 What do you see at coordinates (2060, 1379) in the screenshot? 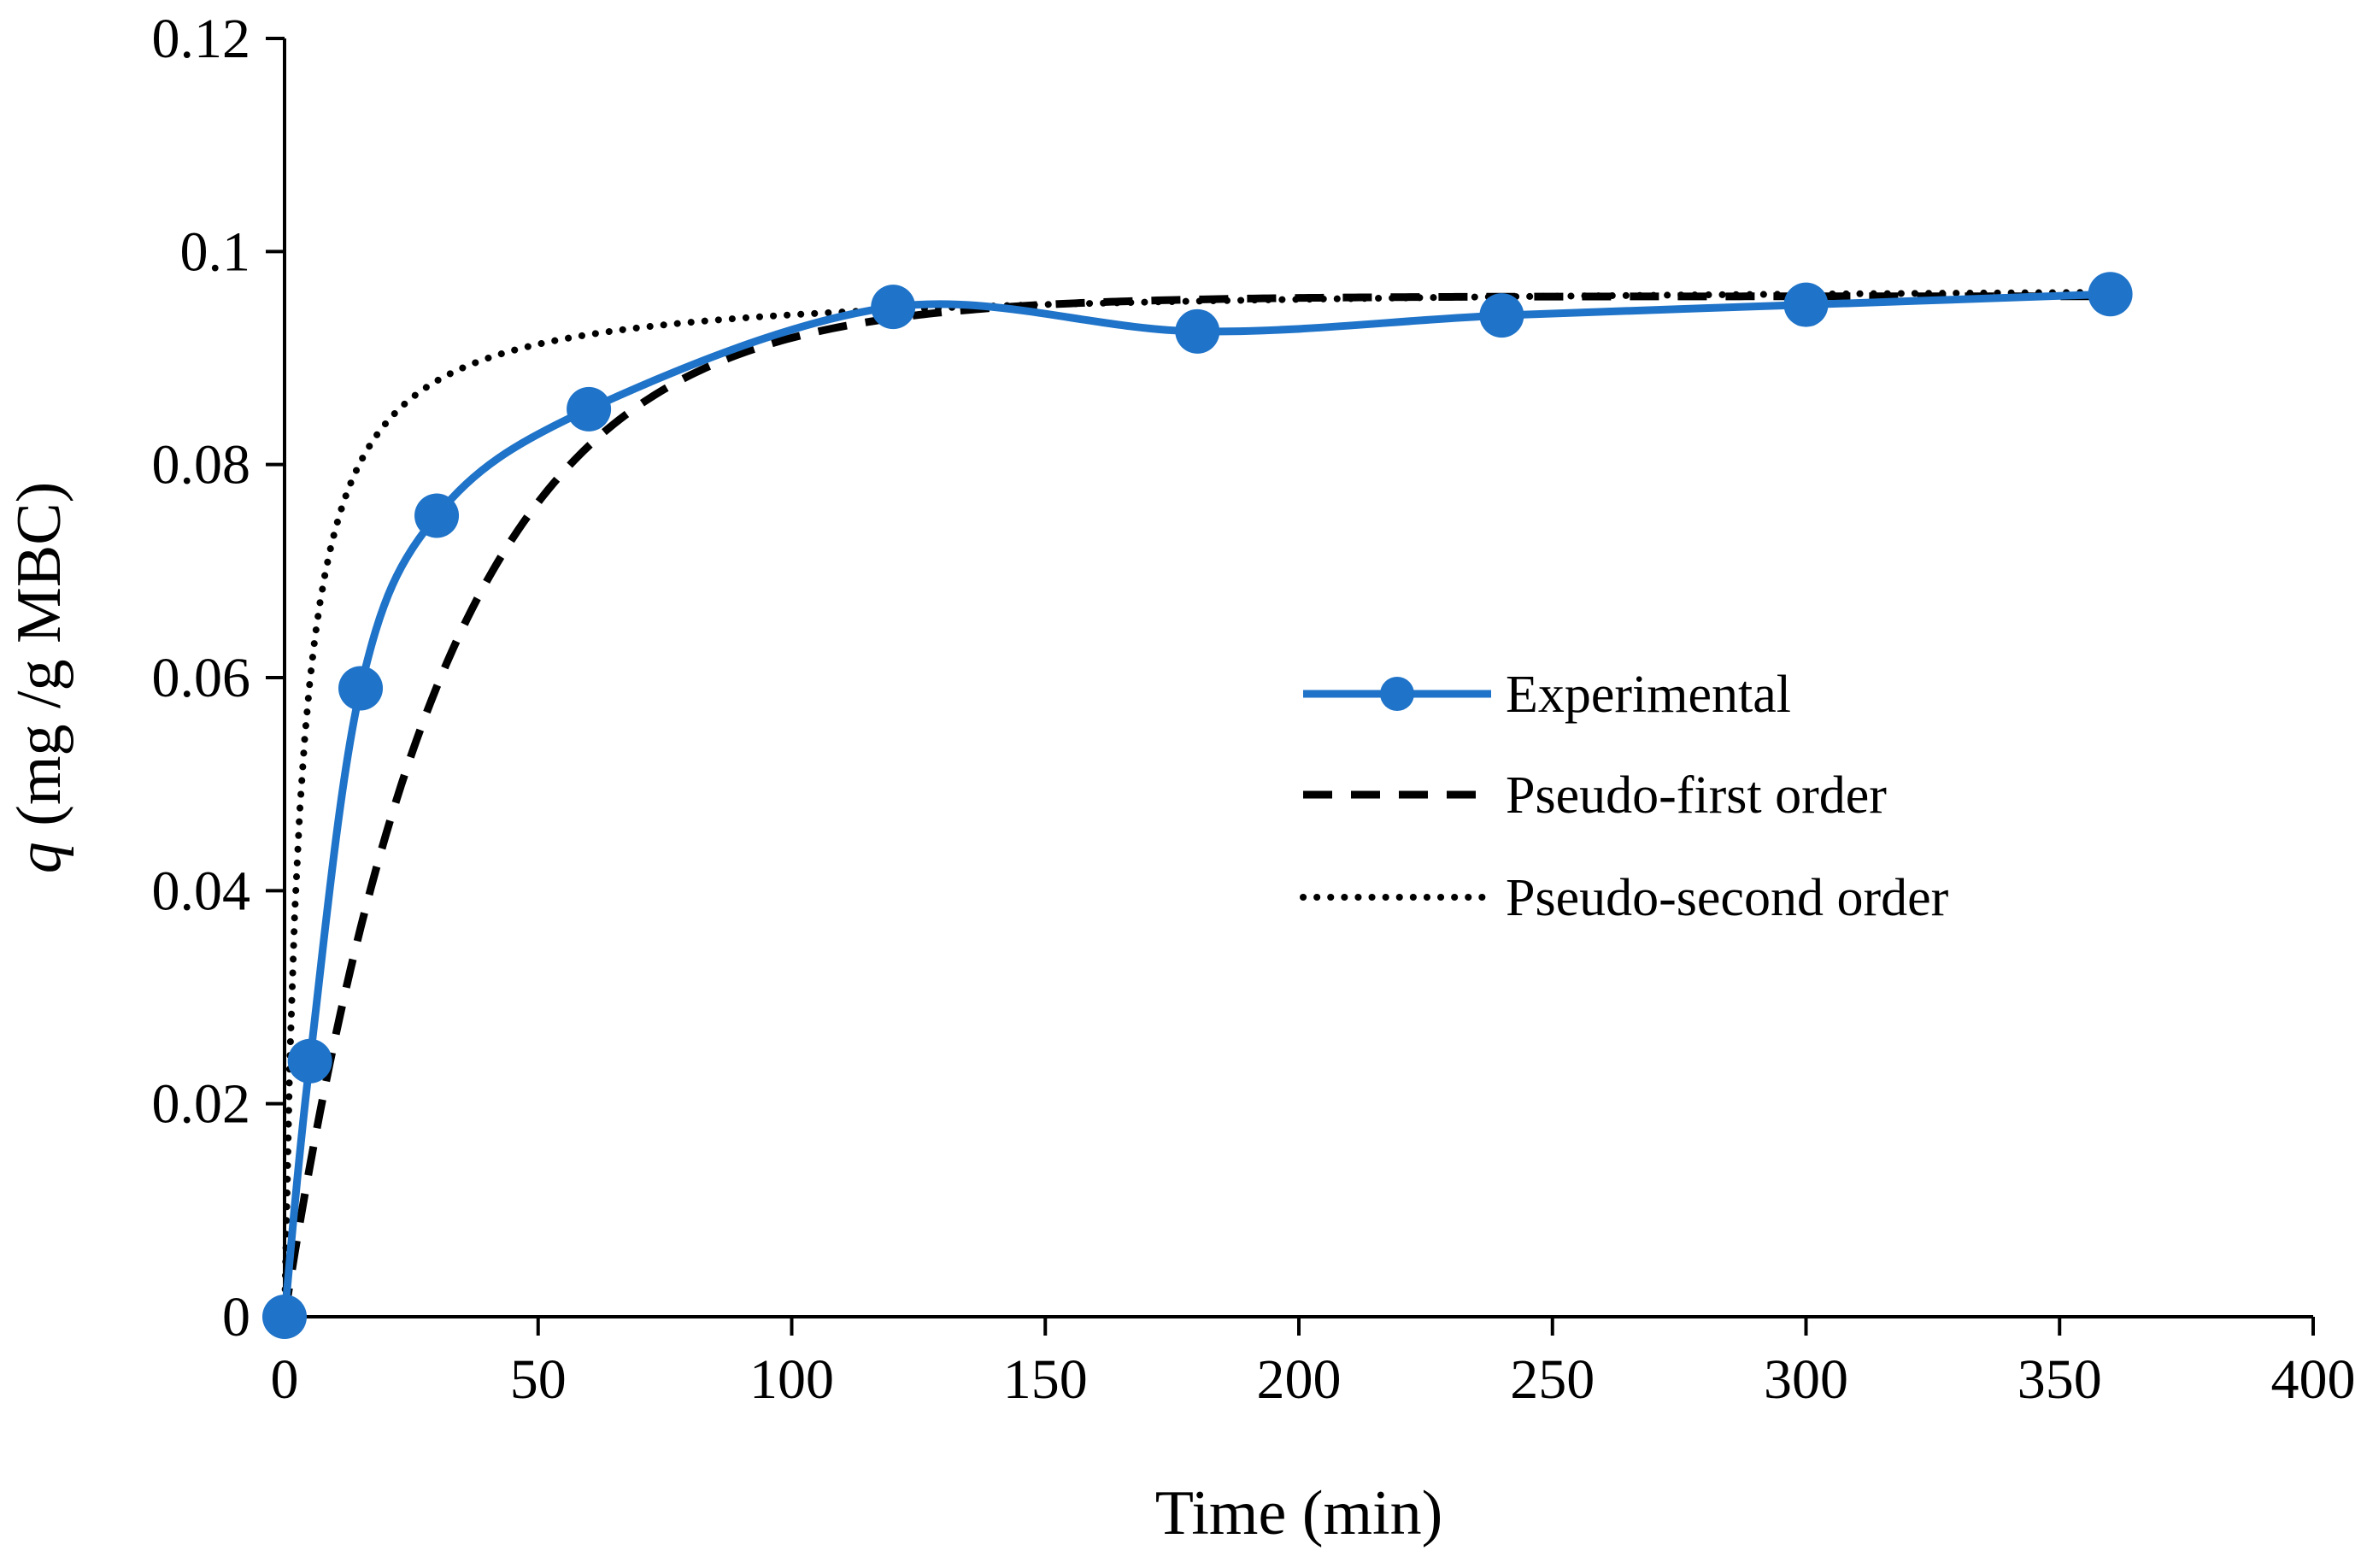
I see `x-tick-label: 350` at bounding box center [2060, 1379].